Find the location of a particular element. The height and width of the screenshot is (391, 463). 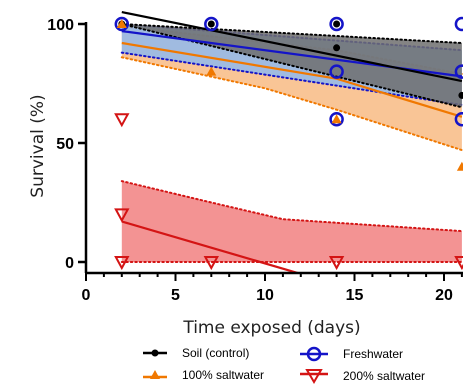

soil-control-band-upper is located at coordinates (291, 33).